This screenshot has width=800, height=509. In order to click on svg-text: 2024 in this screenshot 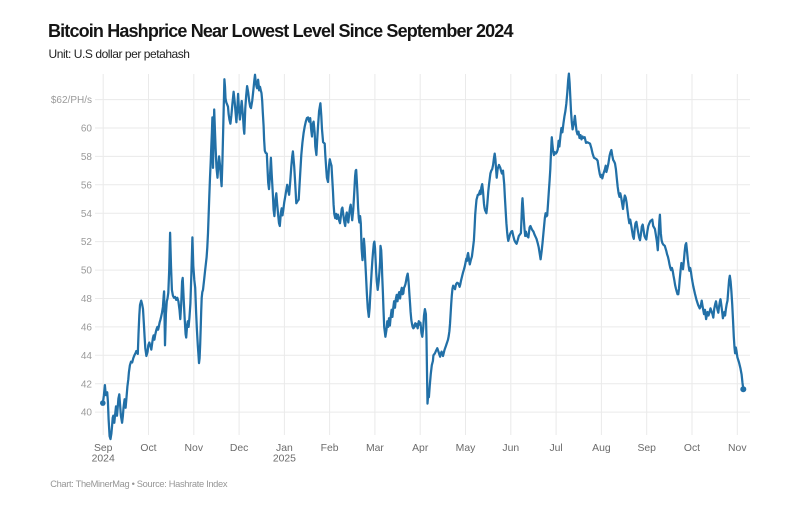, I will do `click(103, 459)`.